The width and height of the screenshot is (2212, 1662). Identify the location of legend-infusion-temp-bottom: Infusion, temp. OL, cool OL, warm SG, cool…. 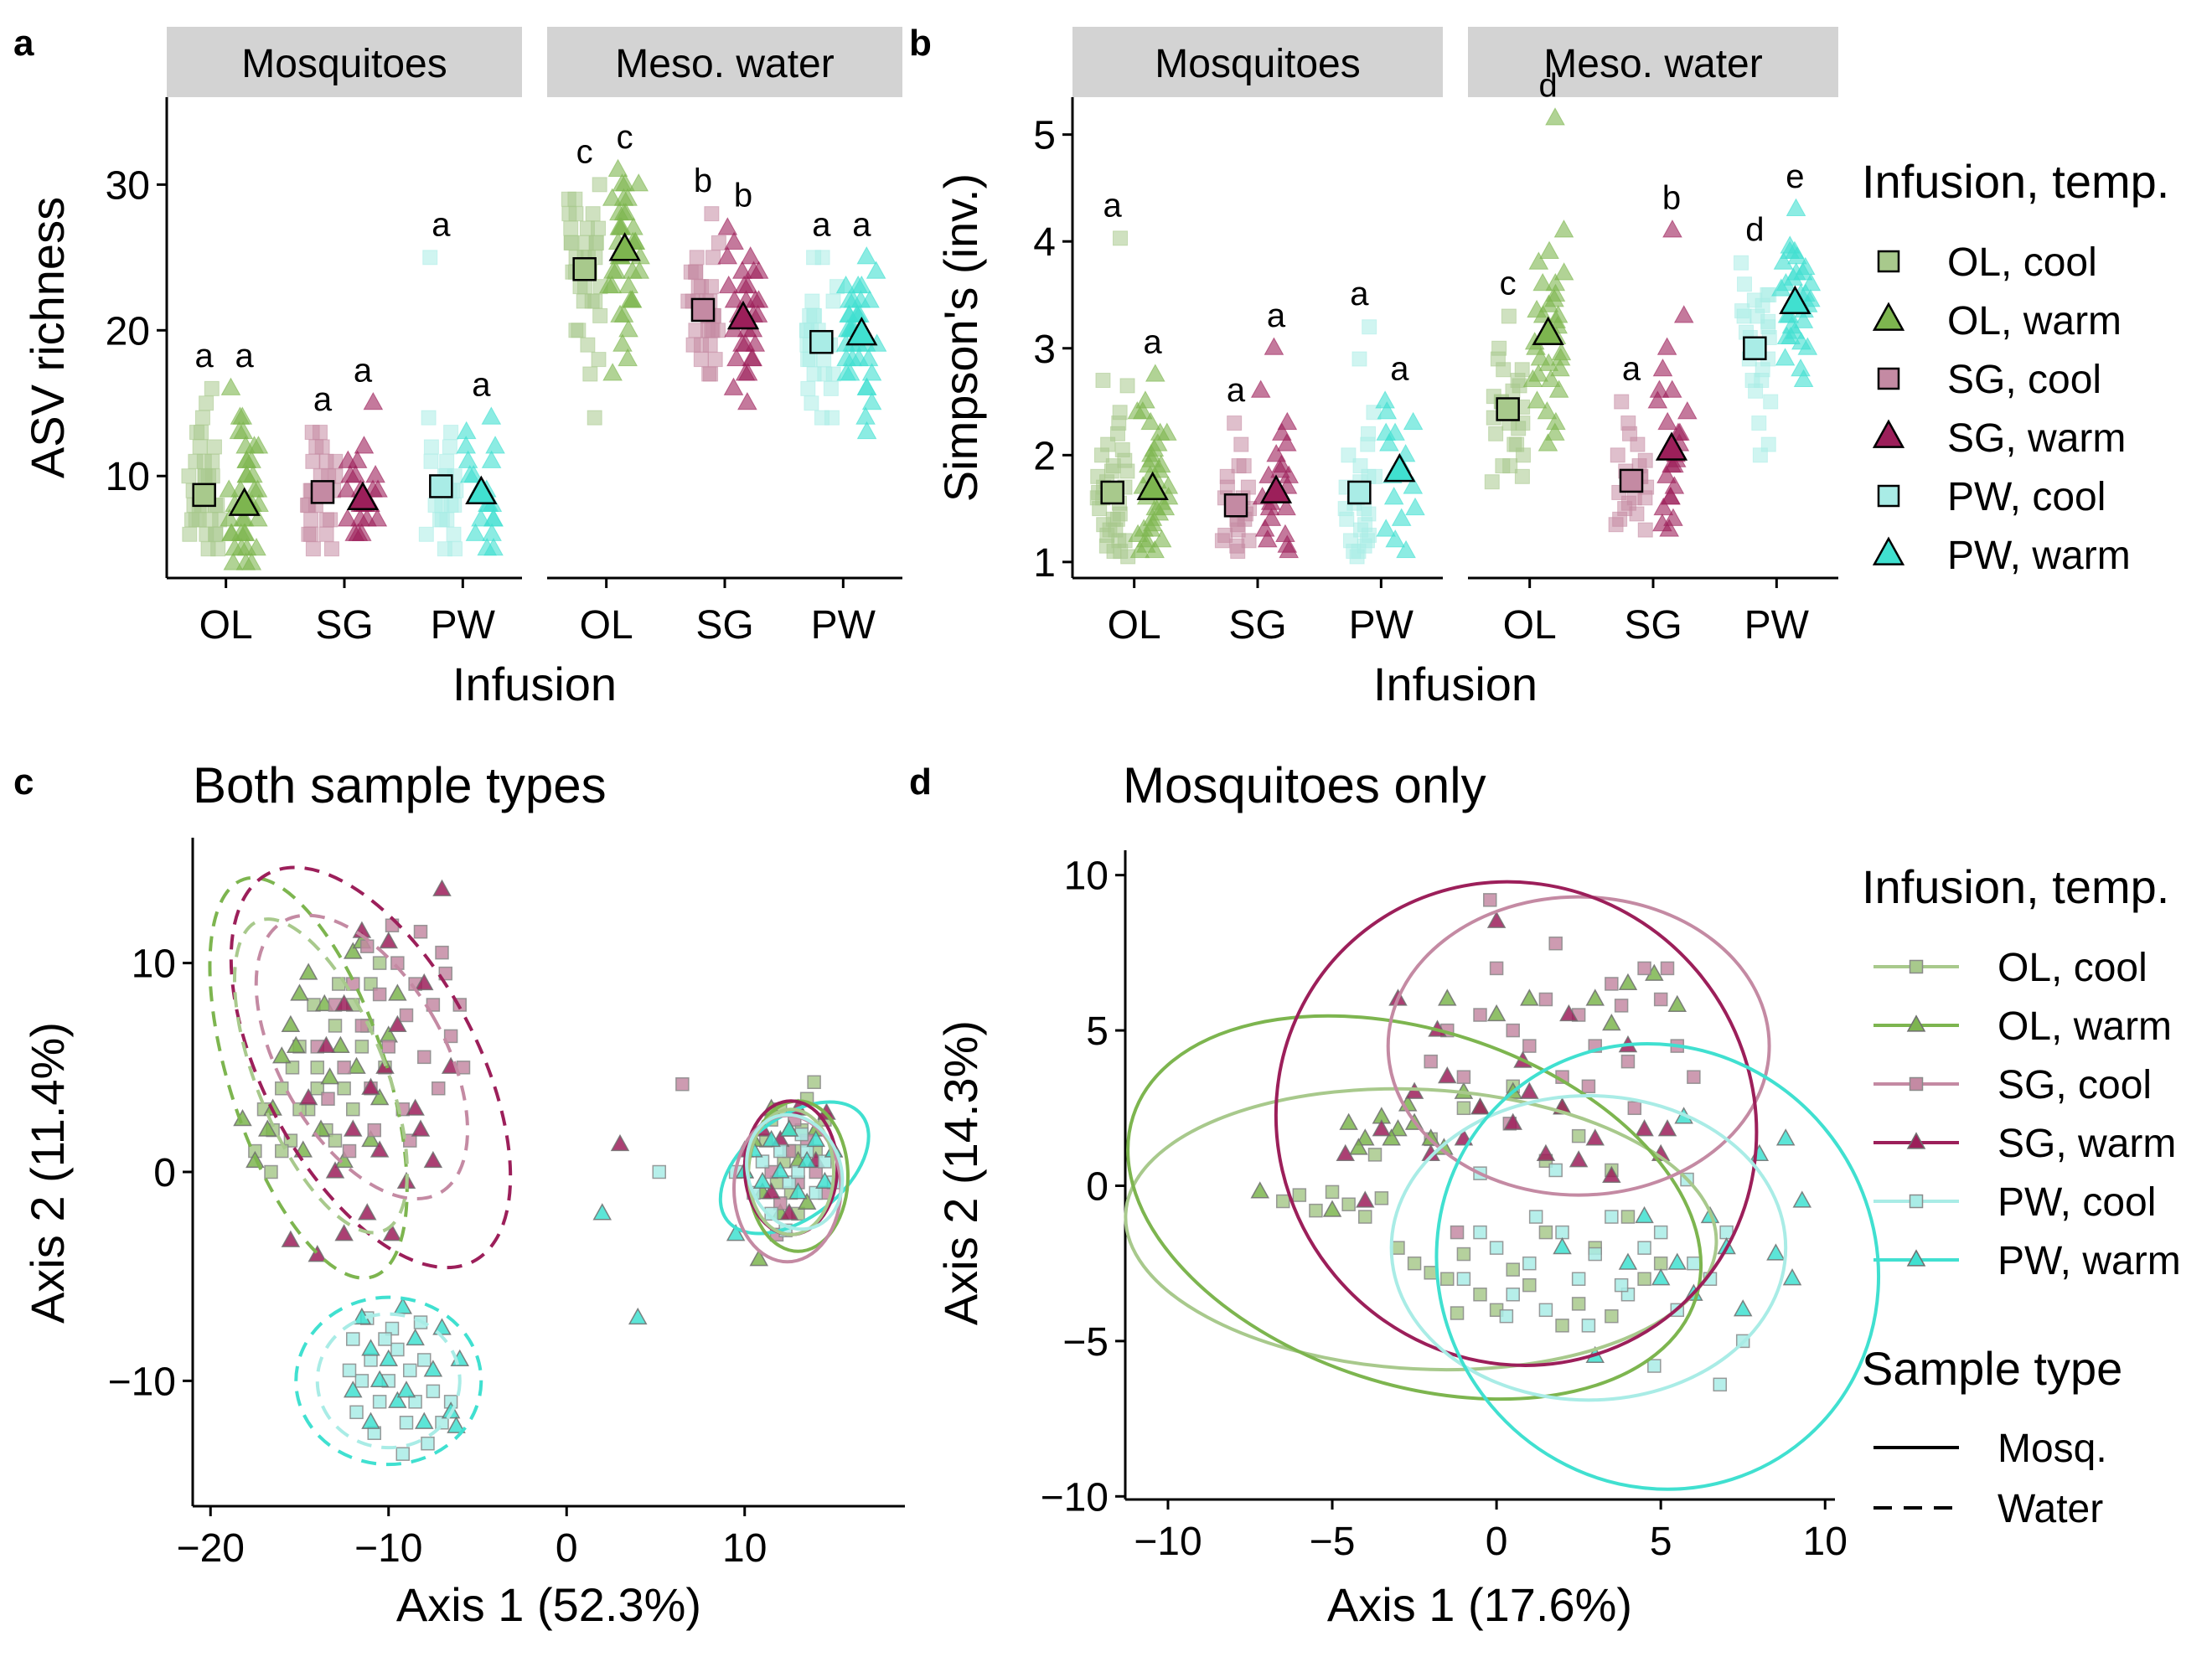
(2021, 1195).